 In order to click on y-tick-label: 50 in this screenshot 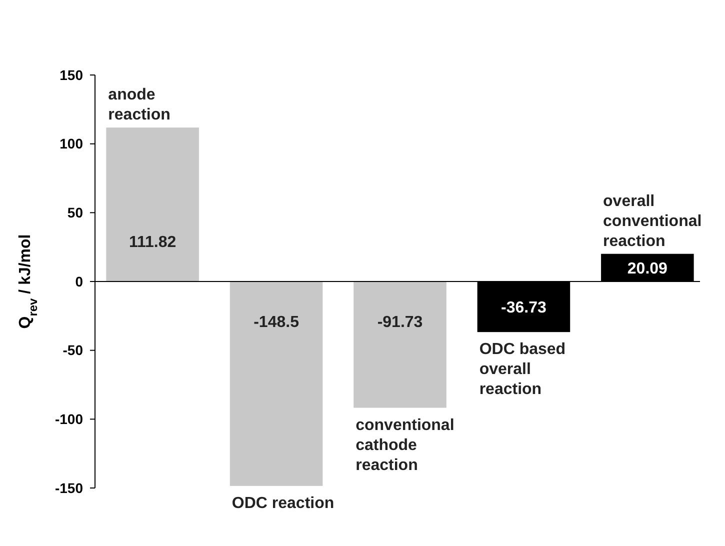, I will do `click(75, 212)`.